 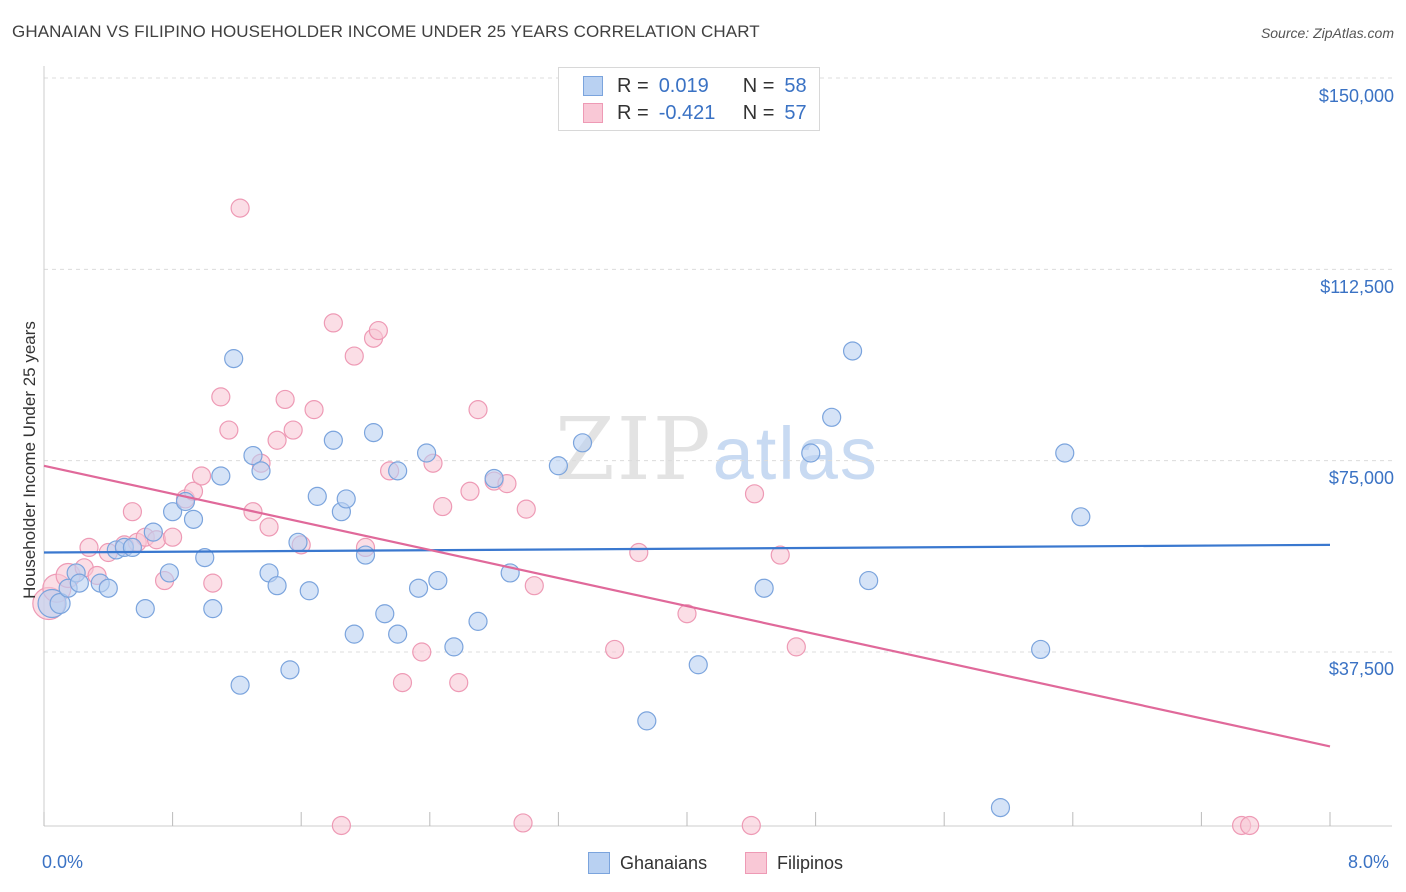 What do you see at coordinates (810, 862) in the screenshot?
I see `legend-label-filipinos: Filipinos` at bounding box center [810, 862].